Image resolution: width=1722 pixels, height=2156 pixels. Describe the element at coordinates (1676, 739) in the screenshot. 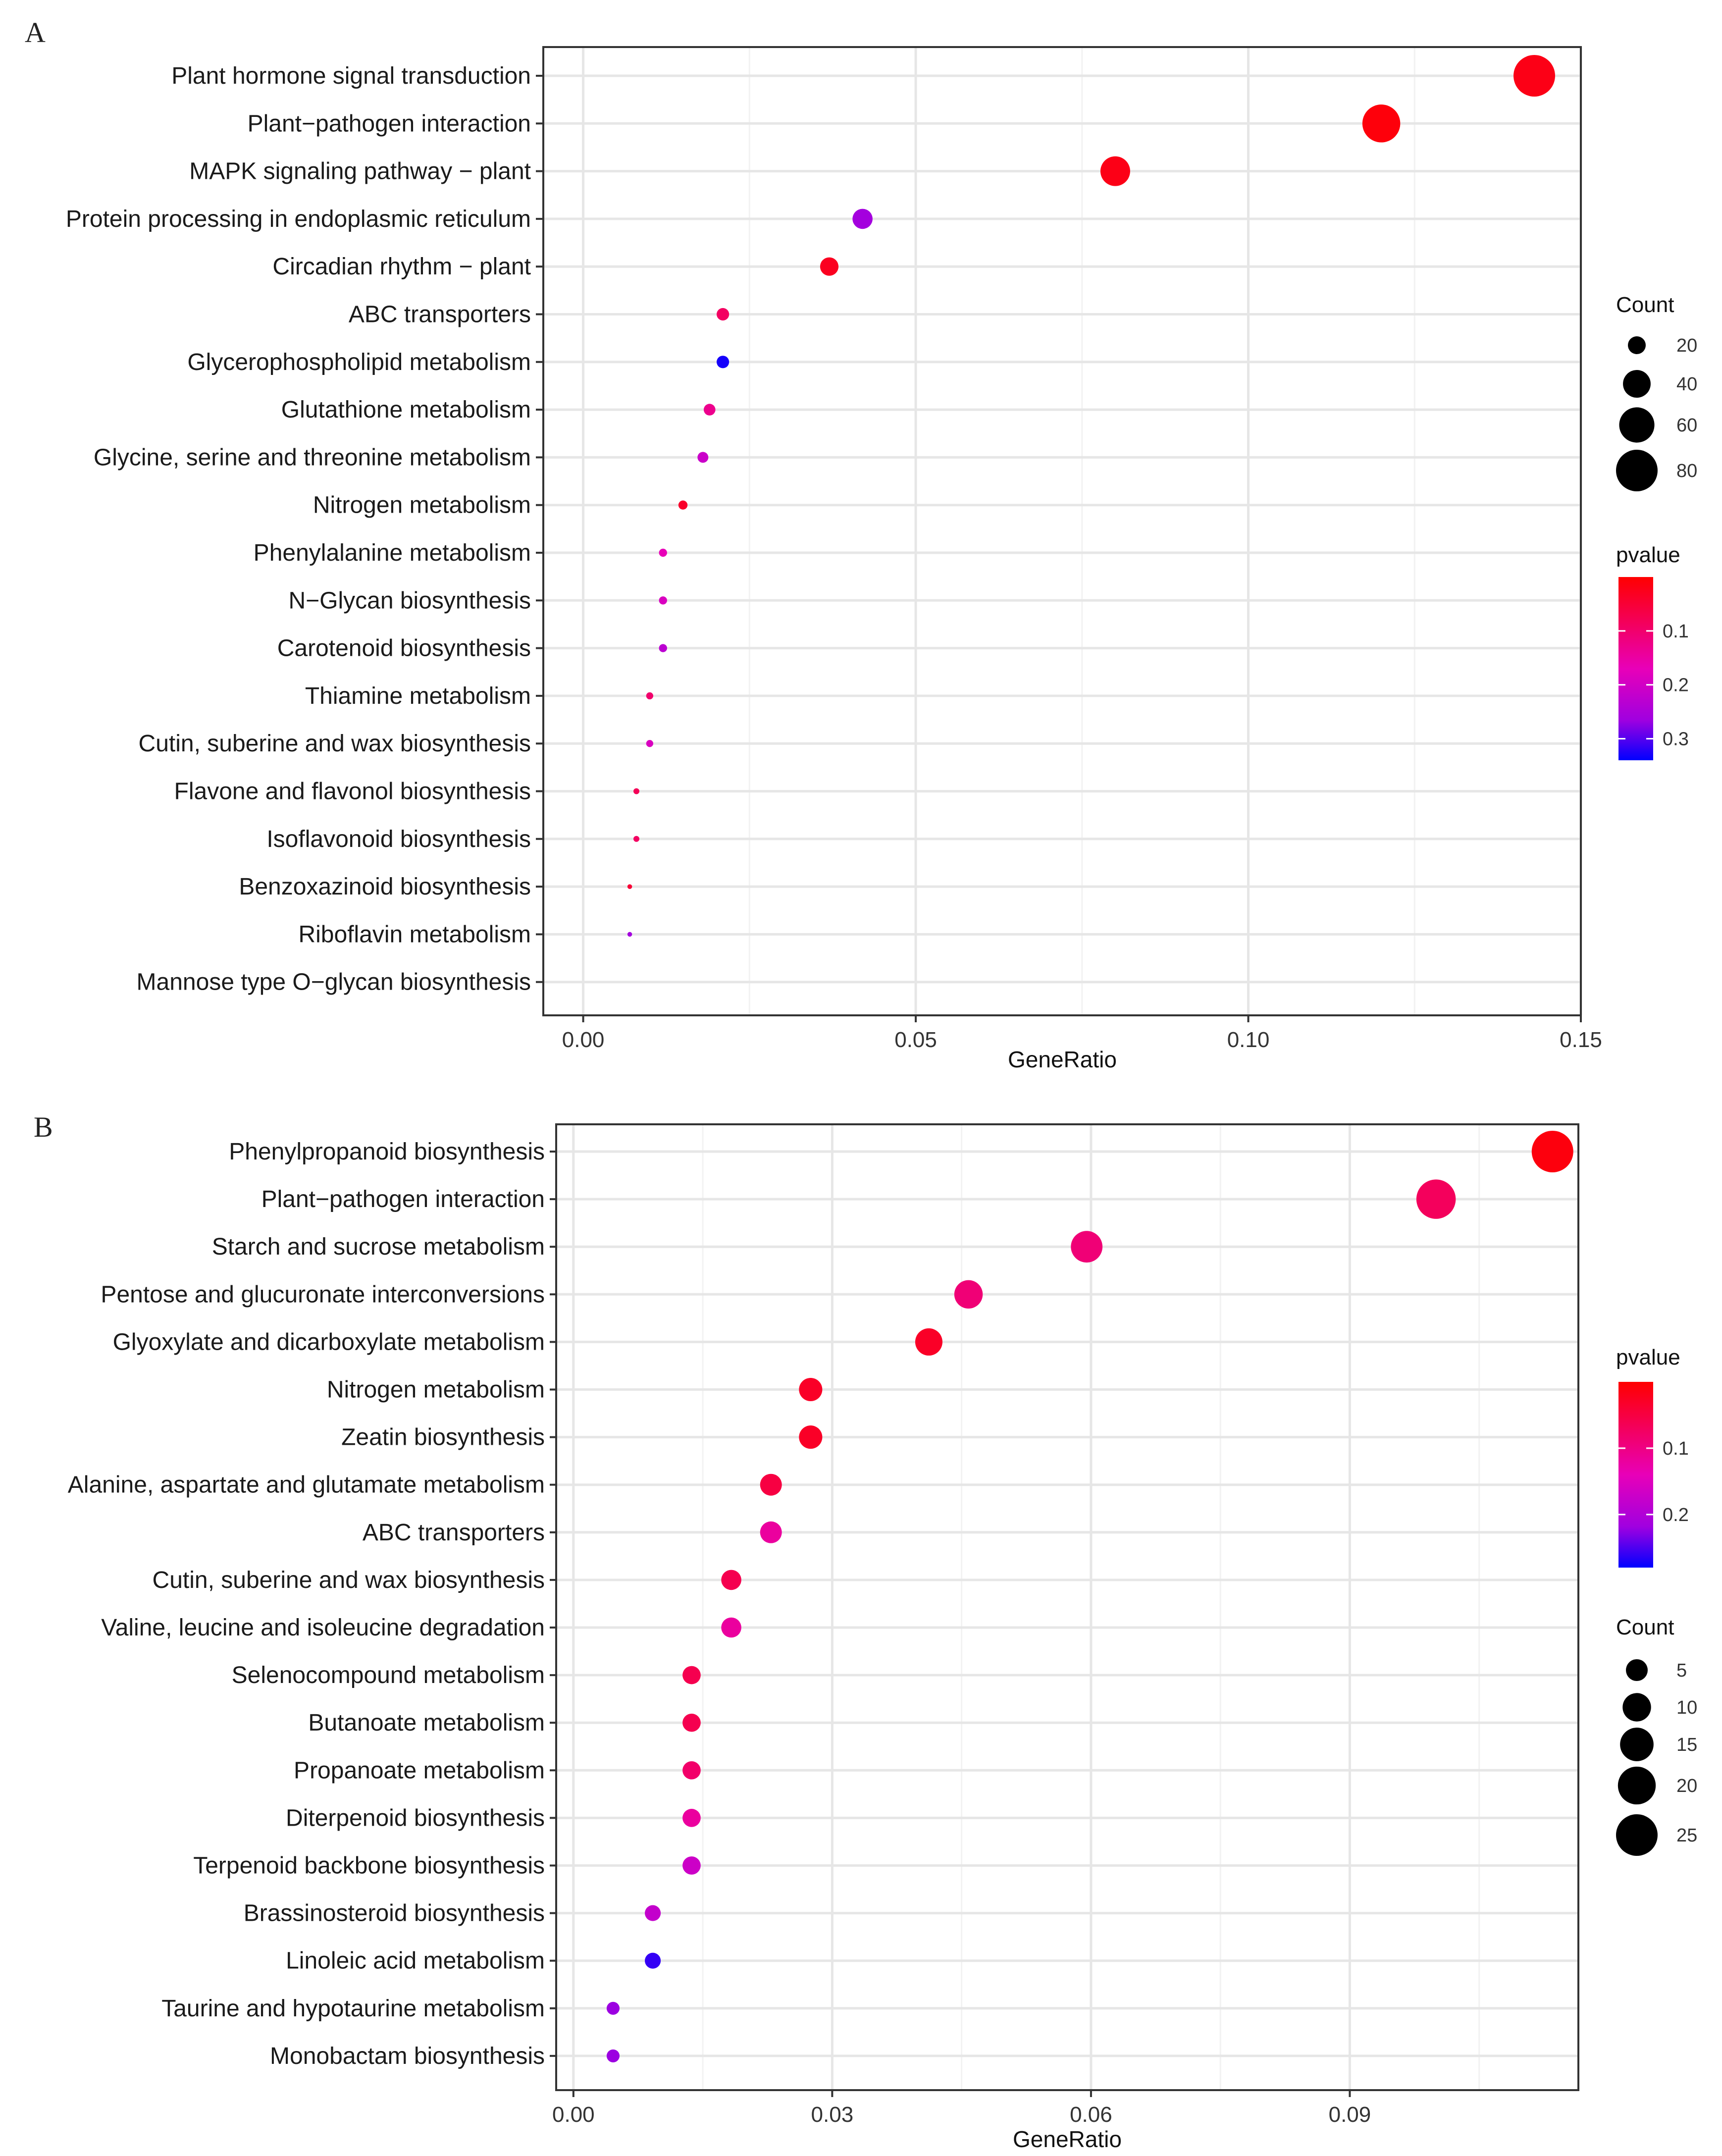

I see `pvalue-legend-label: 0.3` at that location.